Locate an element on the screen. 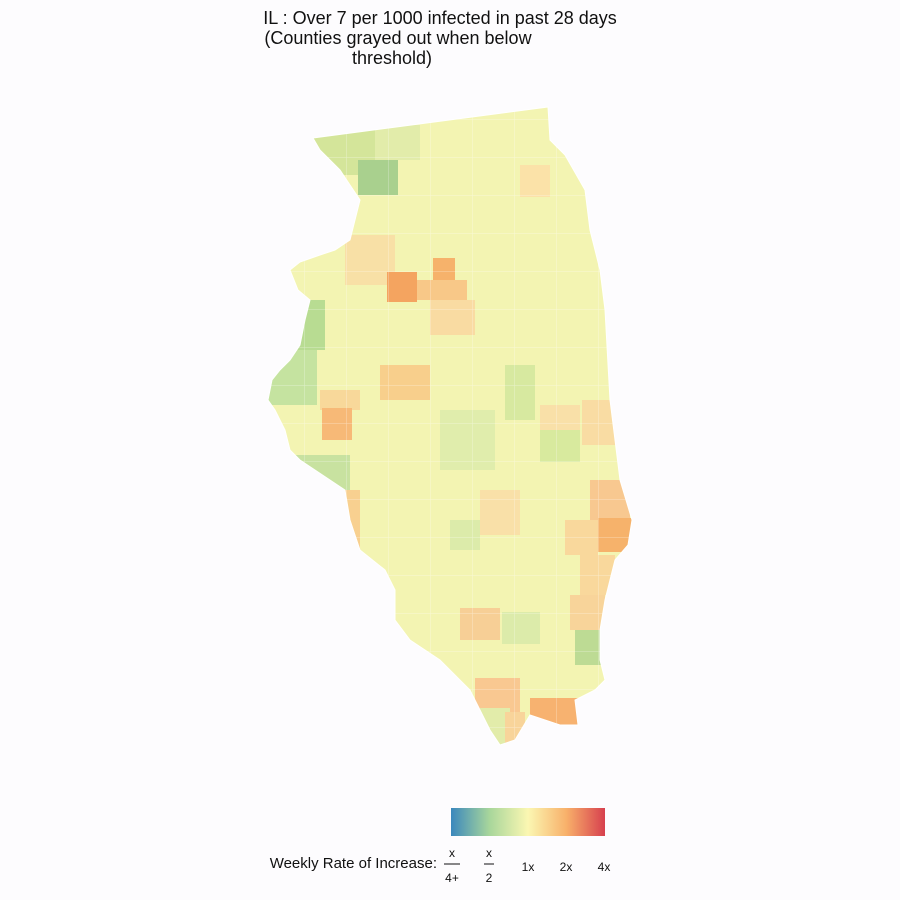 This screenshot has width=900, height=900. tick-label: 4x is located at coordinates (604, 867).